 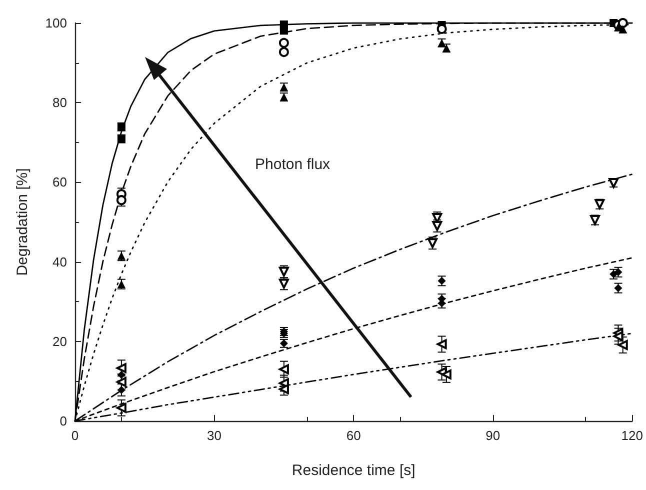 I want to click on x-tick-label: 30, so click(x=214, y=435).